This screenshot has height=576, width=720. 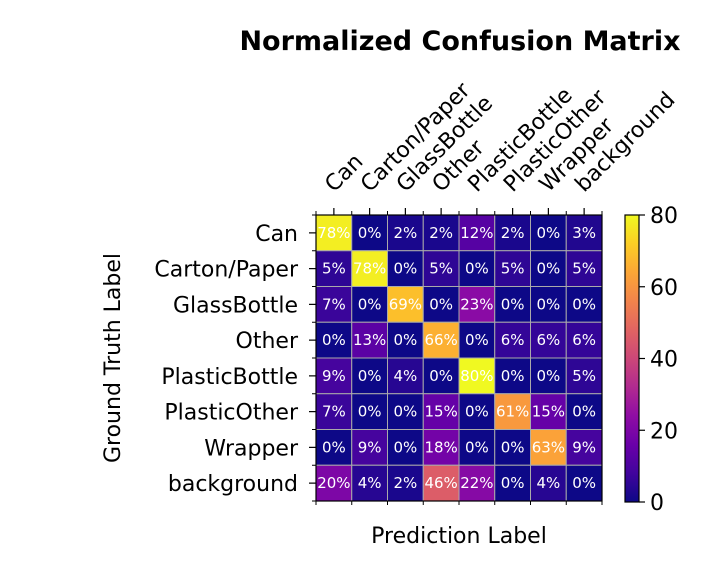 I want to click on cell-value-label: 23%, so click(x=476, y=304).